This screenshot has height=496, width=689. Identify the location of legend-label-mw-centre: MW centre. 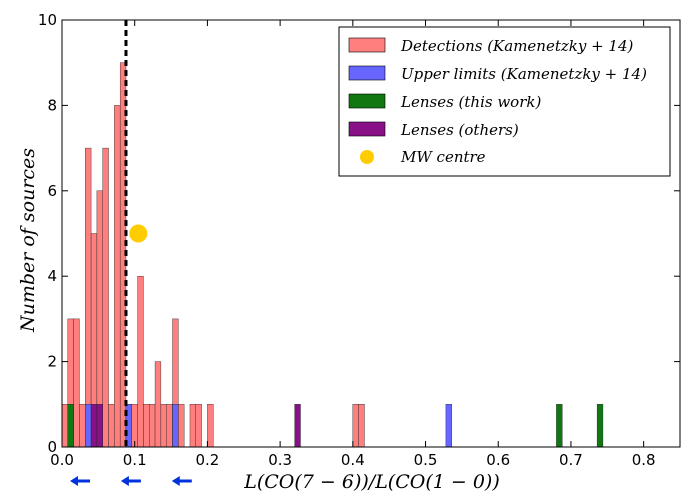
(443, 157).